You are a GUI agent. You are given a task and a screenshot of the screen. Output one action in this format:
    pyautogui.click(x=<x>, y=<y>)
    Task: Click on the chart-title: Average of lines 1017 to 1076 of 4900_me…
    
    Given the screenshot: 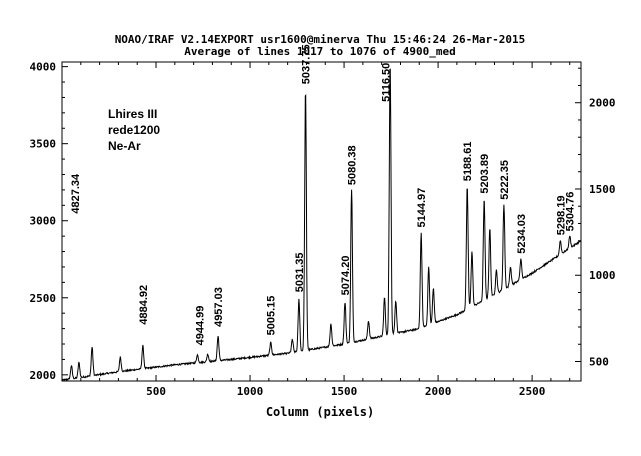 What is the action you would take?
    pyautogui.click(x=320, y=51)
    